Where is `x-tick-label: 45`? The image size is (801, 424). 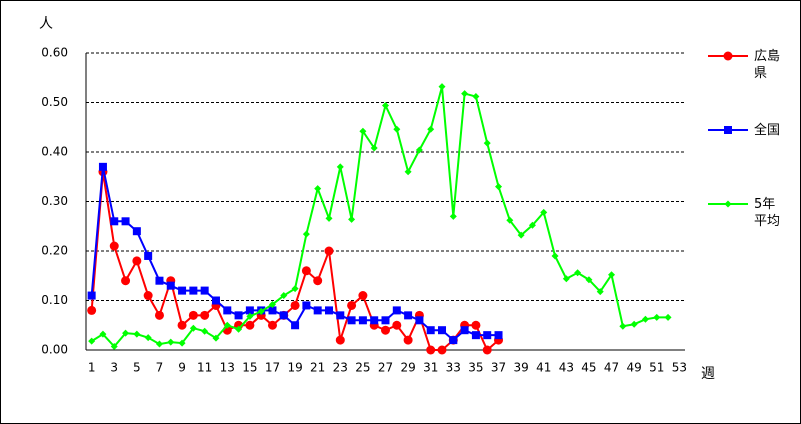
x-tick-label: 45 is located at coordinates (588, 368).